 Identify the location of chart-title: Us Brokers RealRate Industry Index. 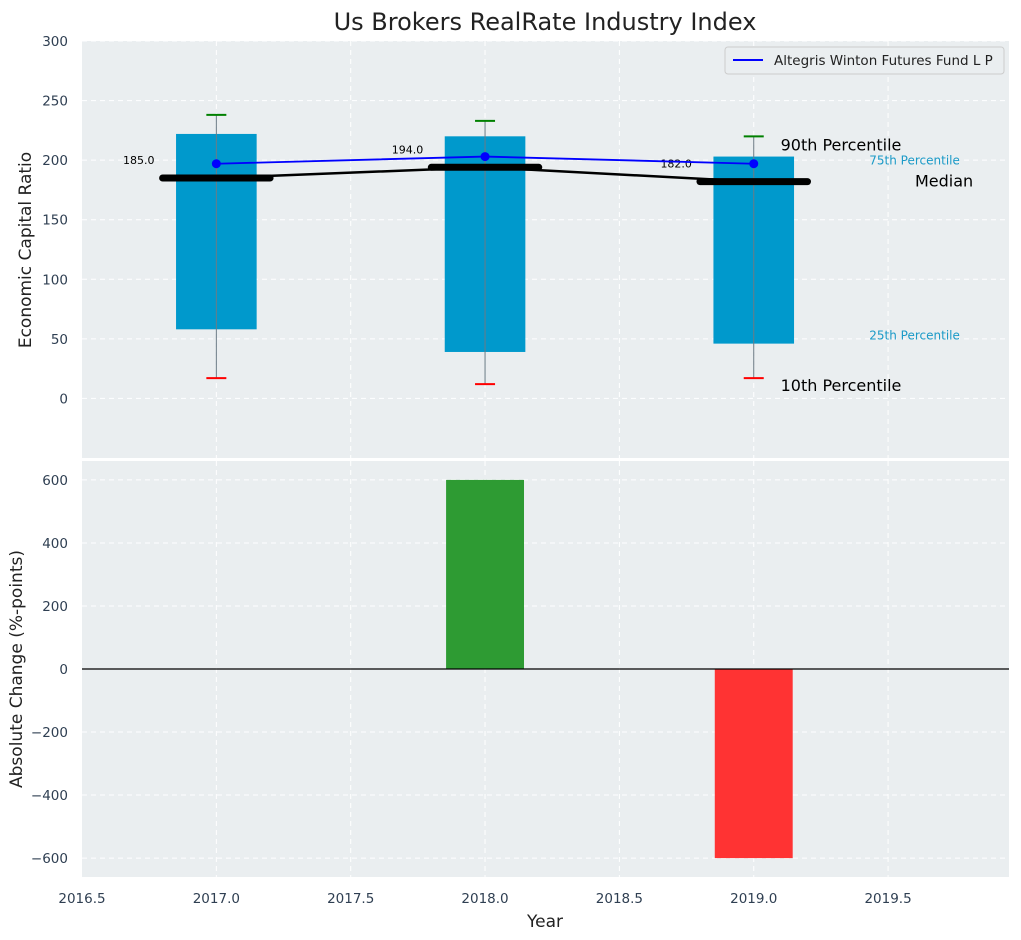
(545, 22).